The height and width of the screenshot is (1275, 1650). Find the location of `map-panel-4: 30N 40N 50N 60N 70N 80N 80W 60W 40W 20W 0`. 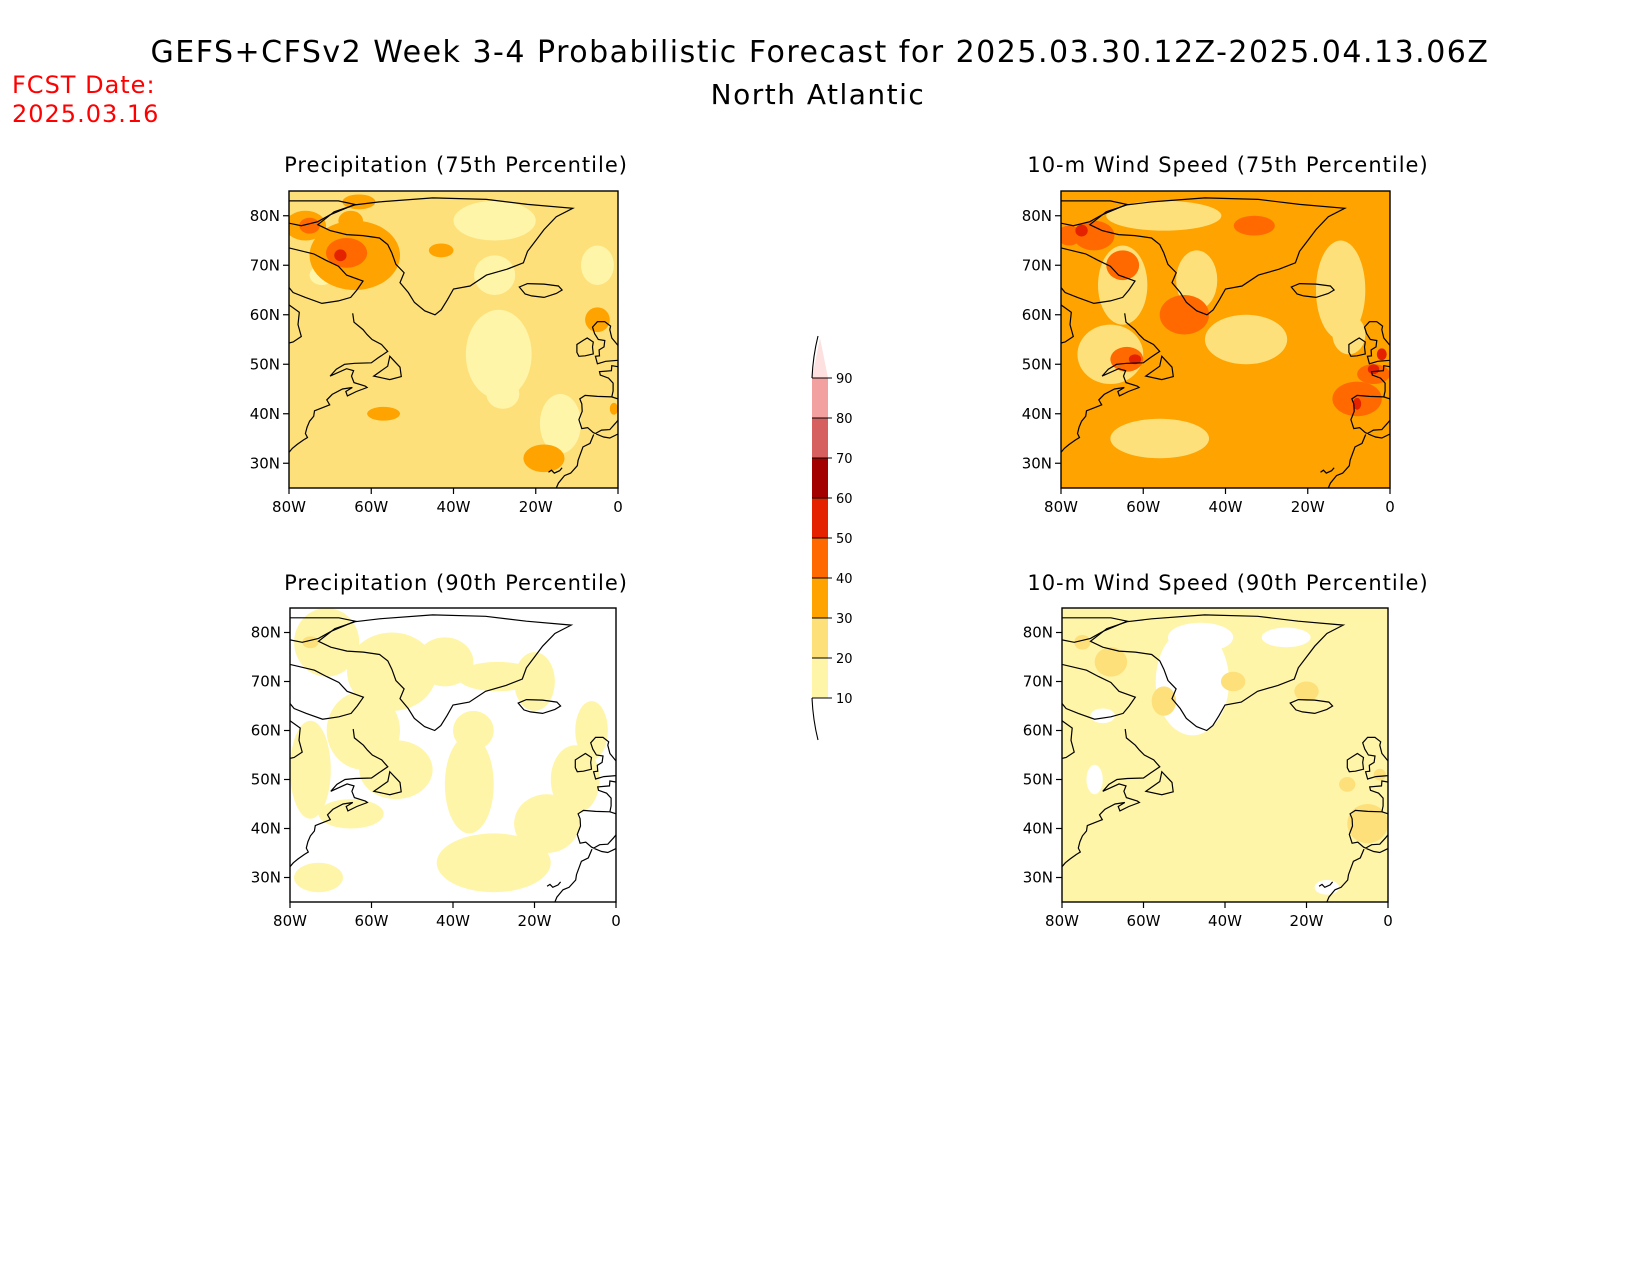

map-panel-4: 30N 40N 50N 60N 70N 80N 80W 60W 40W 20W 0 is located at coordinates (1208, 768).